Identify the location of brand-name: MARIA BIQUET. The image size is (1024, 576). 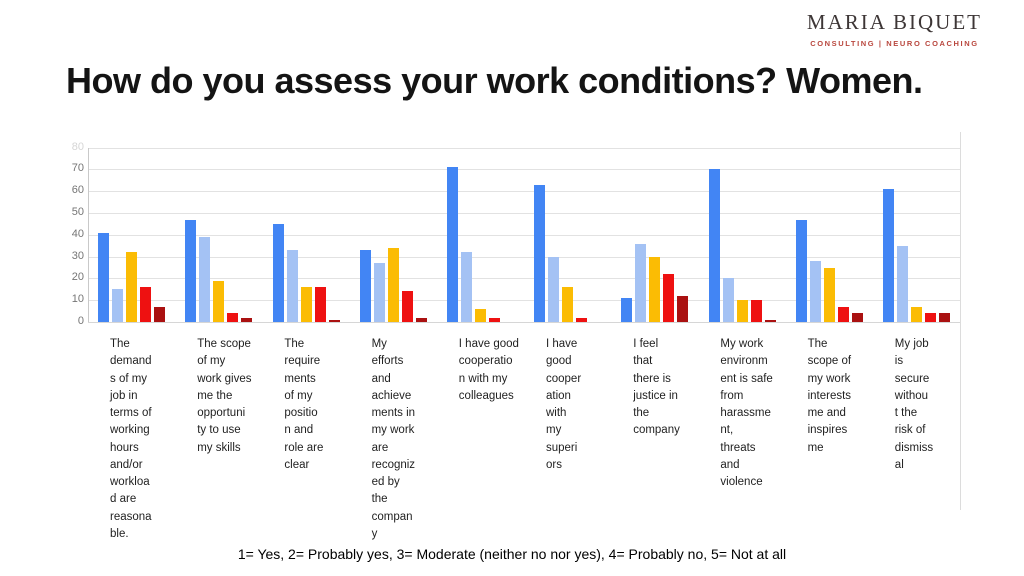
(894, 22).